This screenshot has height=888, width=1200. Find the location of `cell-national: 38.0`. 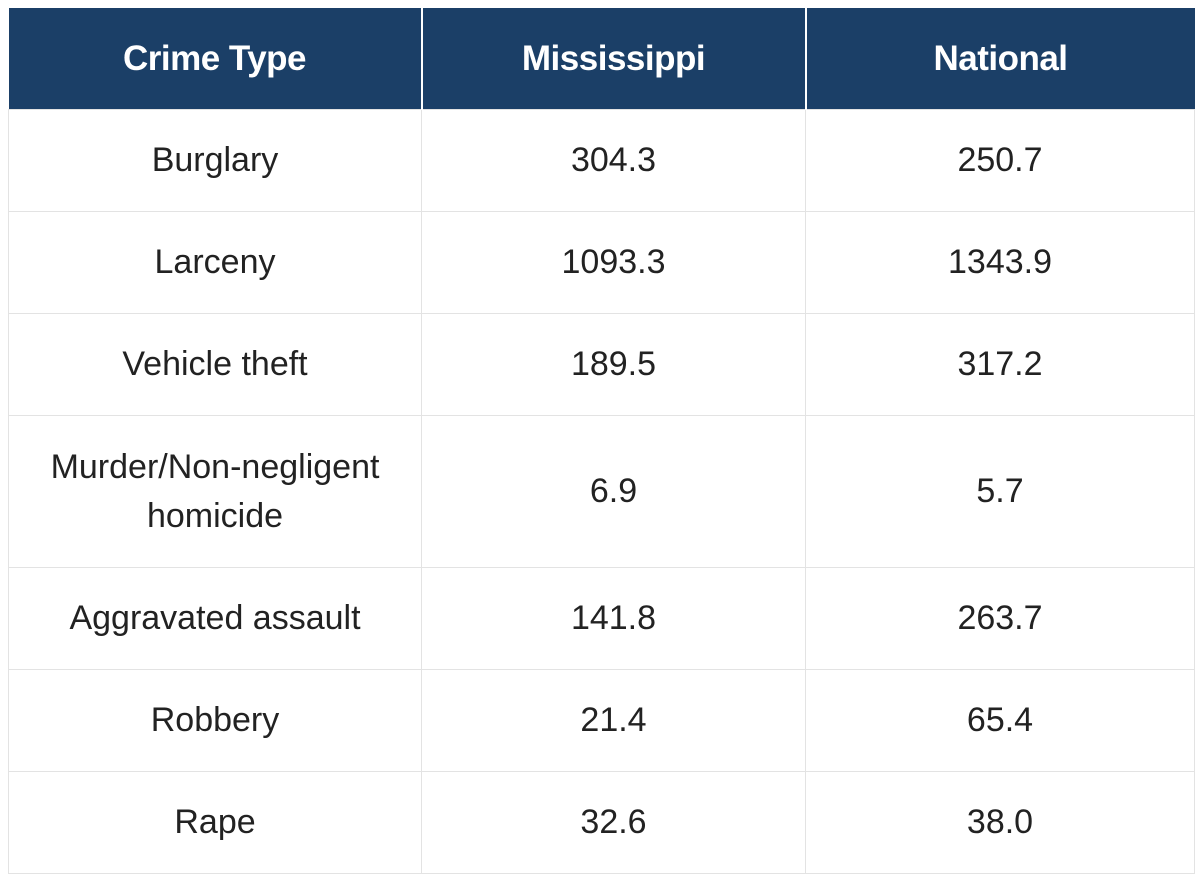

cell-national: 38.0 is located at coordinates (1000, 822).